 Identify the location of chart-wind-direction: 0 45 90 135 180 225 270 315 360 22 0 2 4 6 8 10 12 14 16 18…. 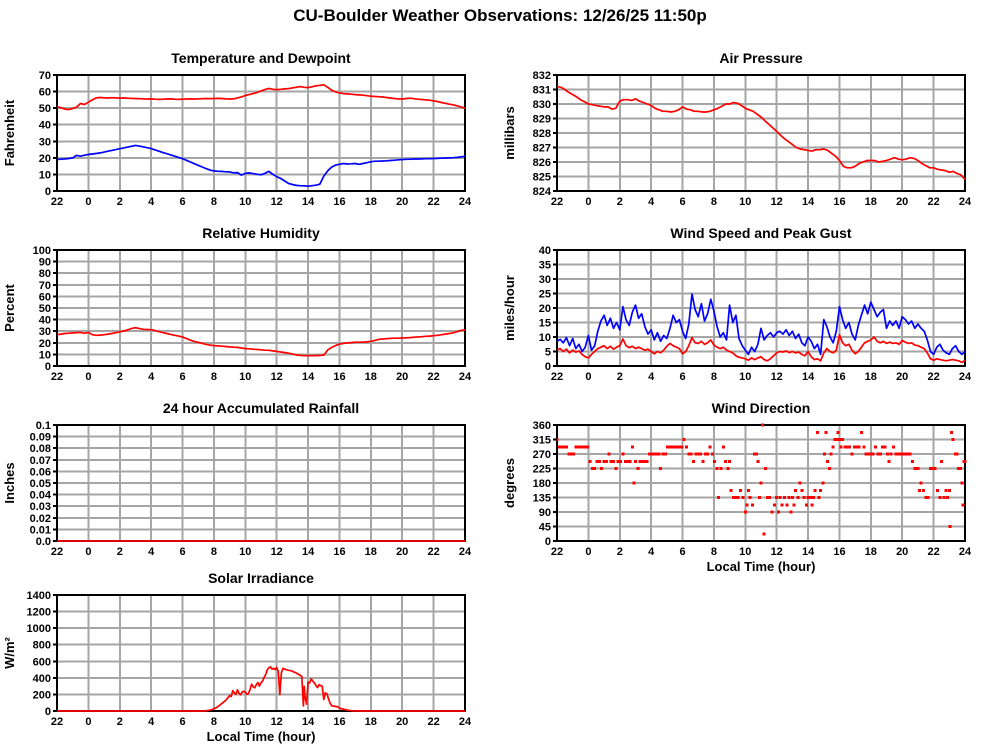
(750, 485).